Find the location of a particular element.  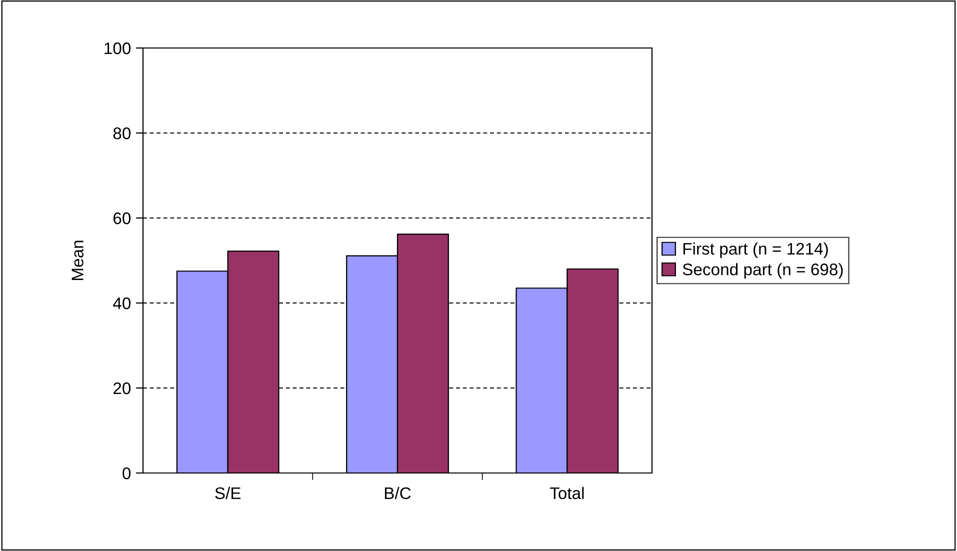

legend-label: First part (n = 1214) is located at coordinates (755, 250).